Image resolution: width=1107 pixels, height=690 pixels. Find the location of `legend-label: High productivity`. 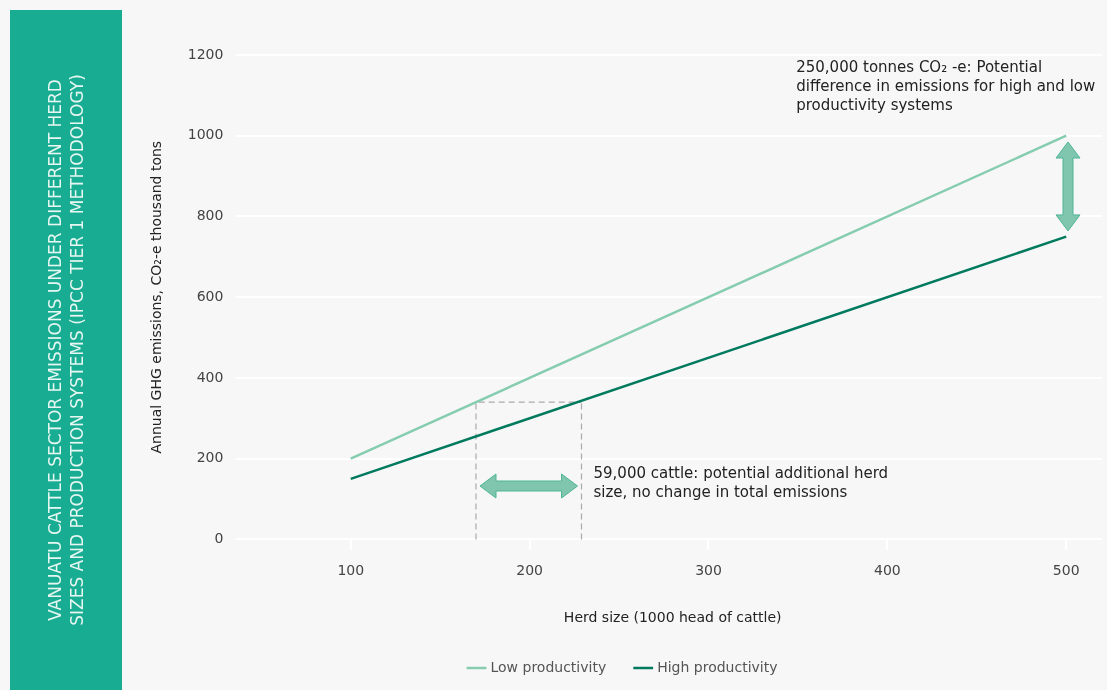

legend-label: High productivity is located at coordinates (717, 666).